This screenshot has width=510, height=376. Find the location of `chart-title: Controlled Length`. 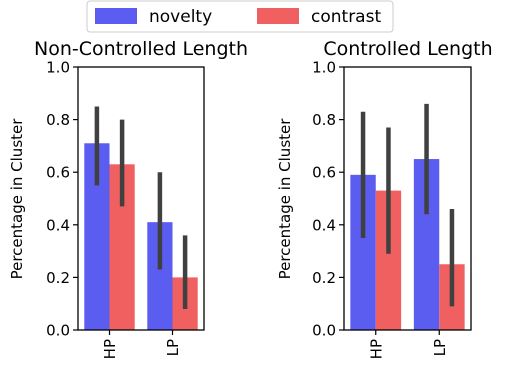

chart-title: Controlled Length is located at coordinates (407, 49).